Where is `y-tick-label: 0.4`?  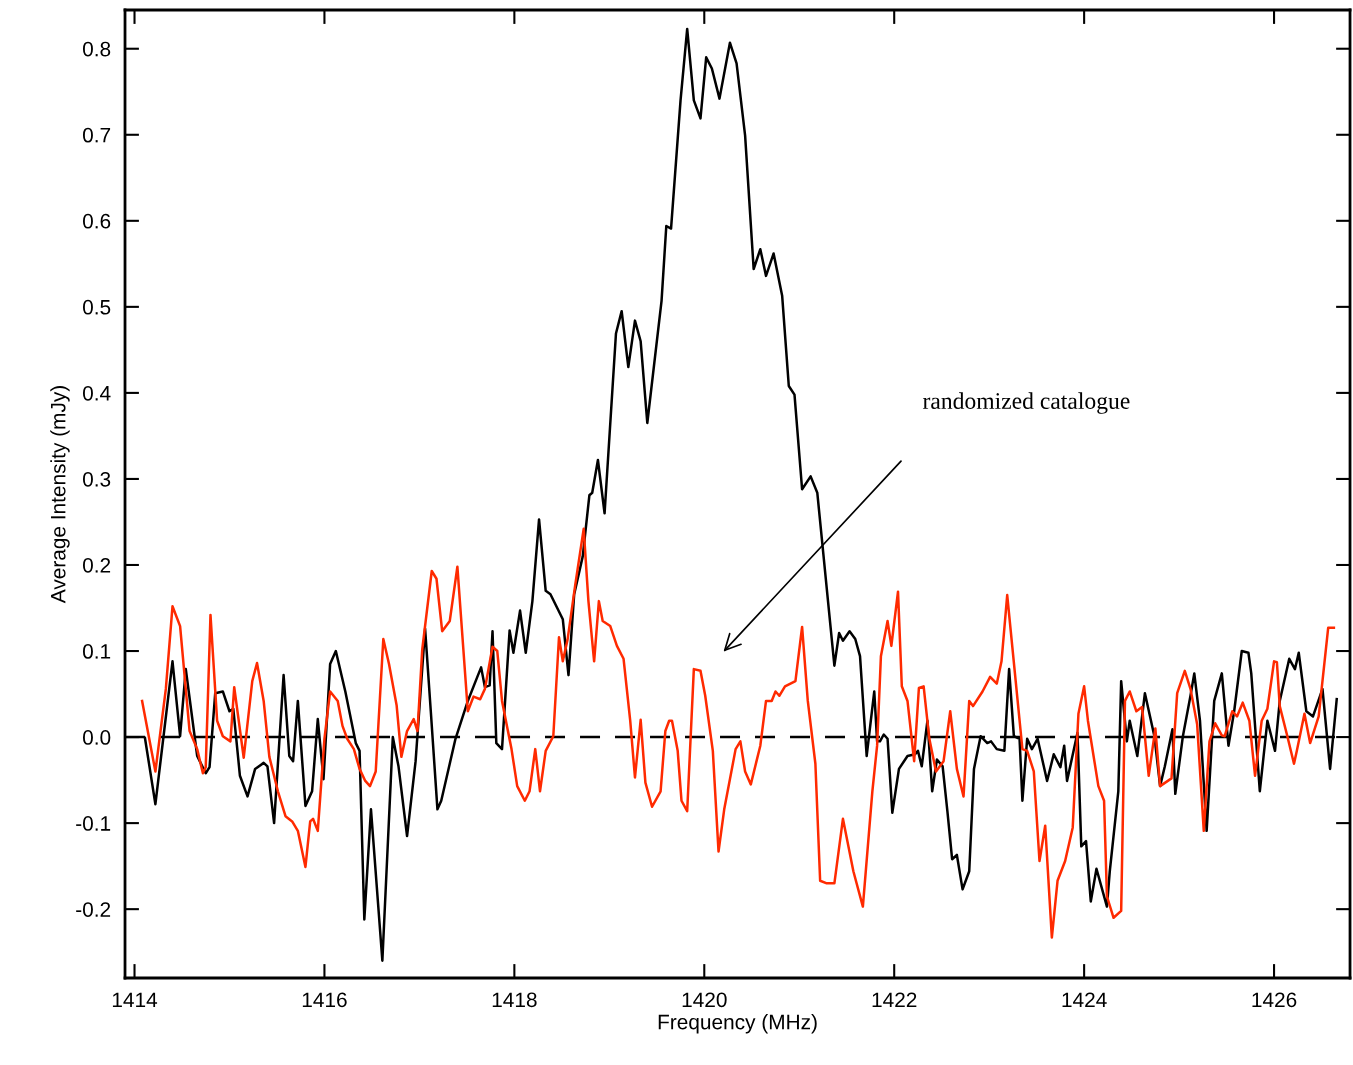 y-tick-label: 0.4 is located at coordinates (96, 393).